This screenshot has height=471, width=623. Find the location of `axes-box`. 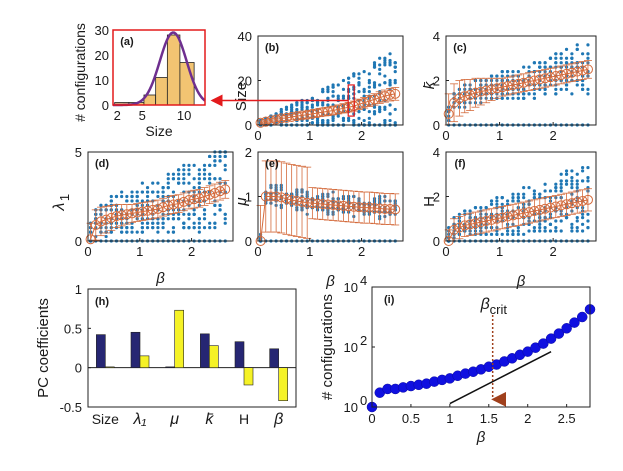

axes-box is located at coordinates (160, 196).